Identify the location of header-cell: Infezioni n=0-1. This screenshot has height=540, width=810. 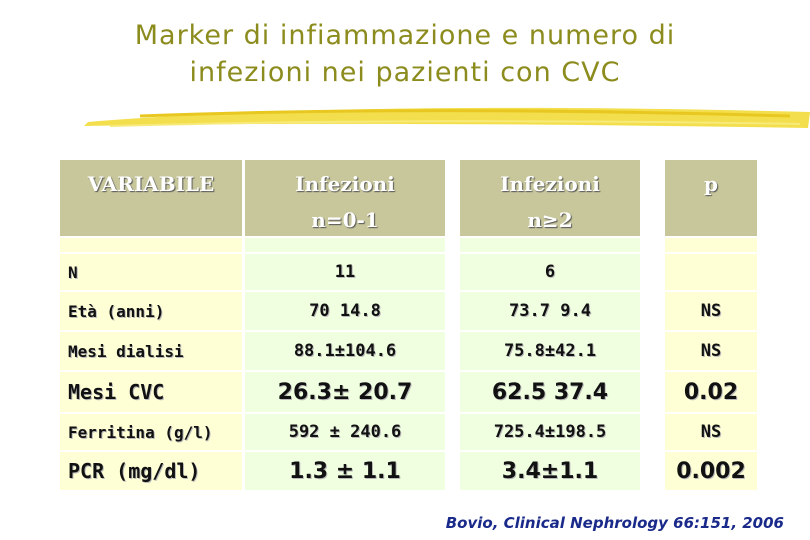
(345, 198).